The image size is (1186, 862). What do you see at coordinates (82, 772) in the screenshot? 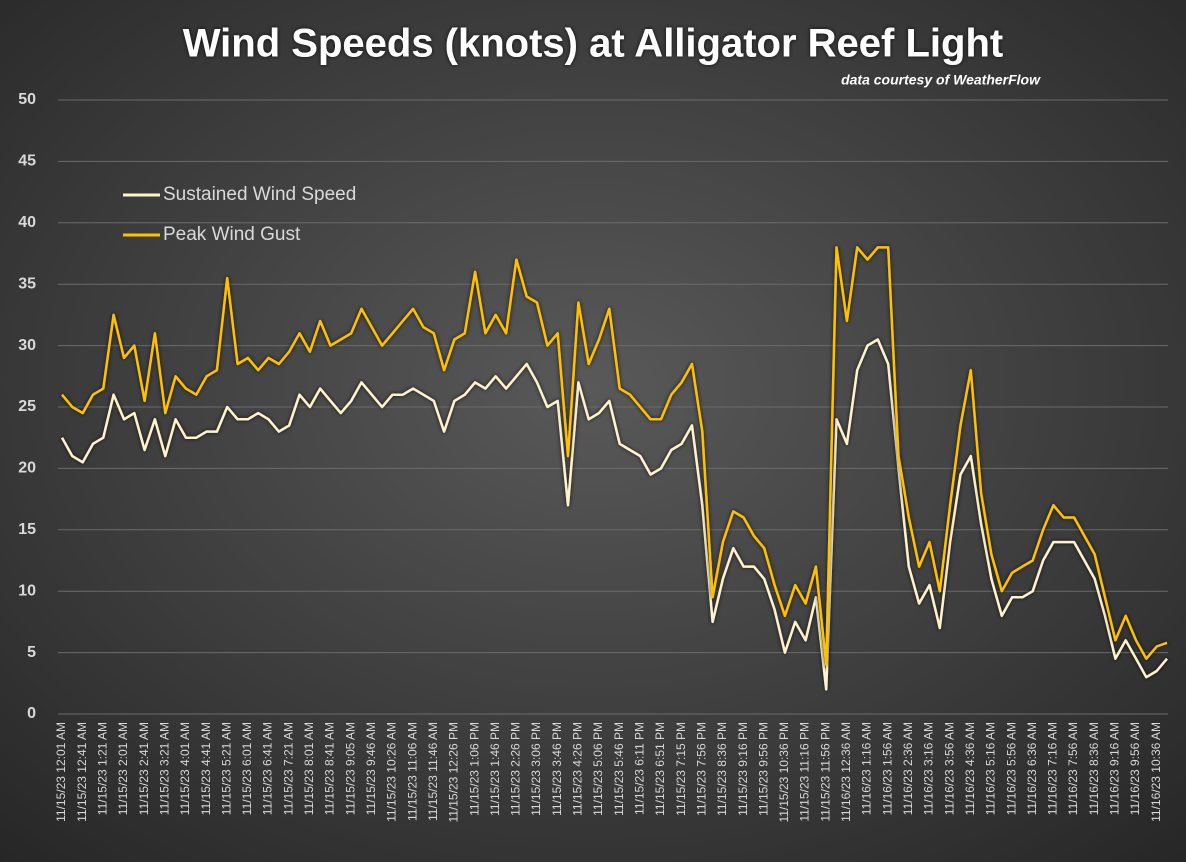
I see `x-tick-label: 11/15/23 12:41 AM` at bounding box center [82, 772].